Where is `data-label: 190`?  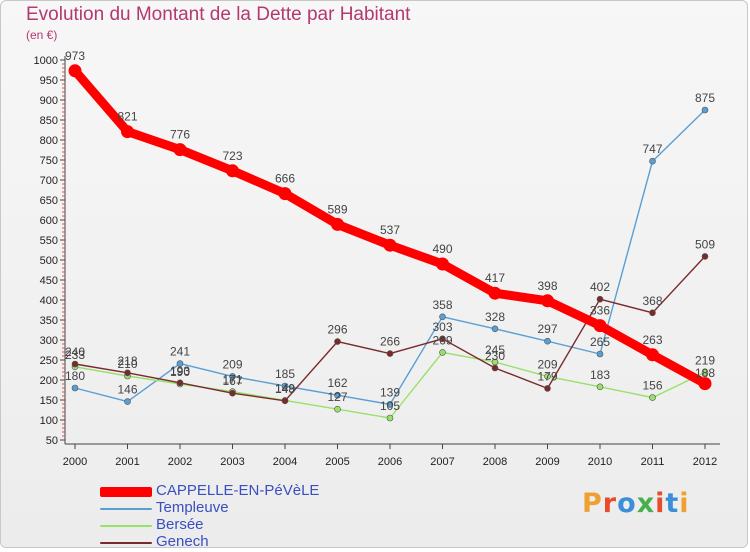
data-label: 190 is located at coordinates (180, 372).